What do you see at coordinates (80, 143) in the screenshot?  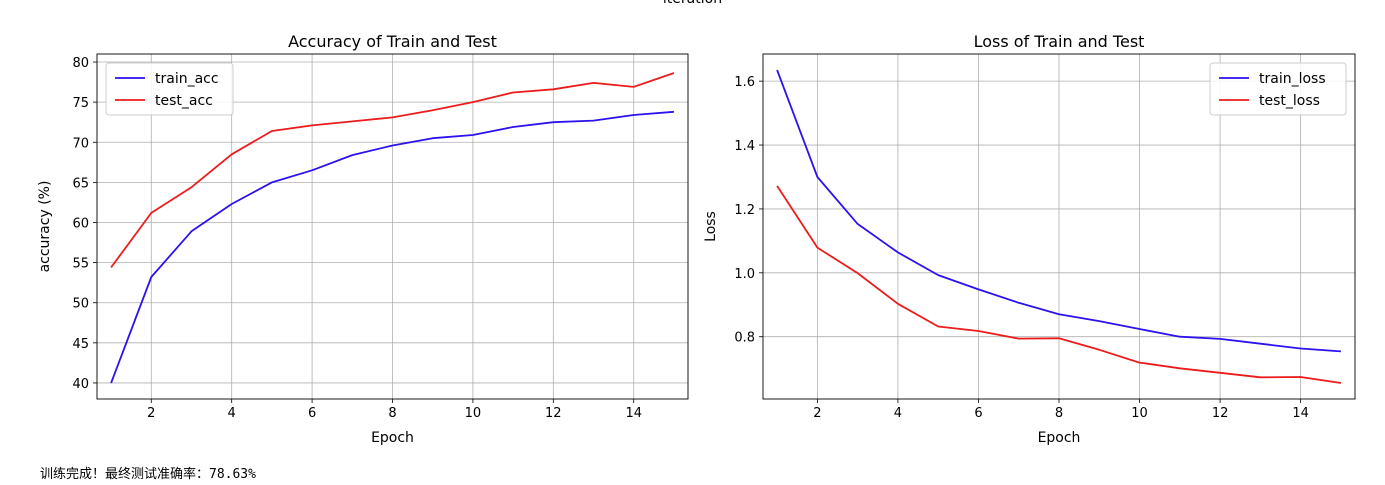 I see `y-tick-label: 70` at bounding box center [80, 143].